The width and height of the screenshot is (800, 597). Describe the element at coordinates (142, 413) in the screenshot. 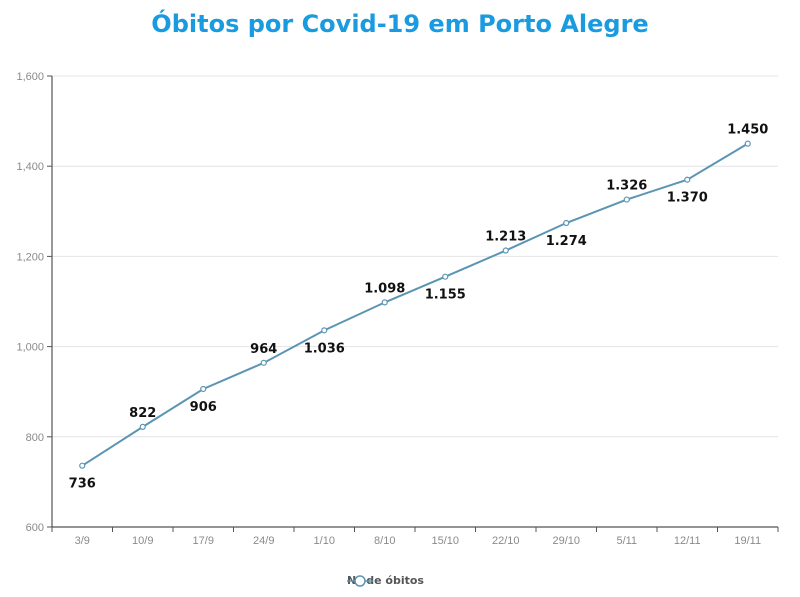

I see `data-label: 822` at that location.